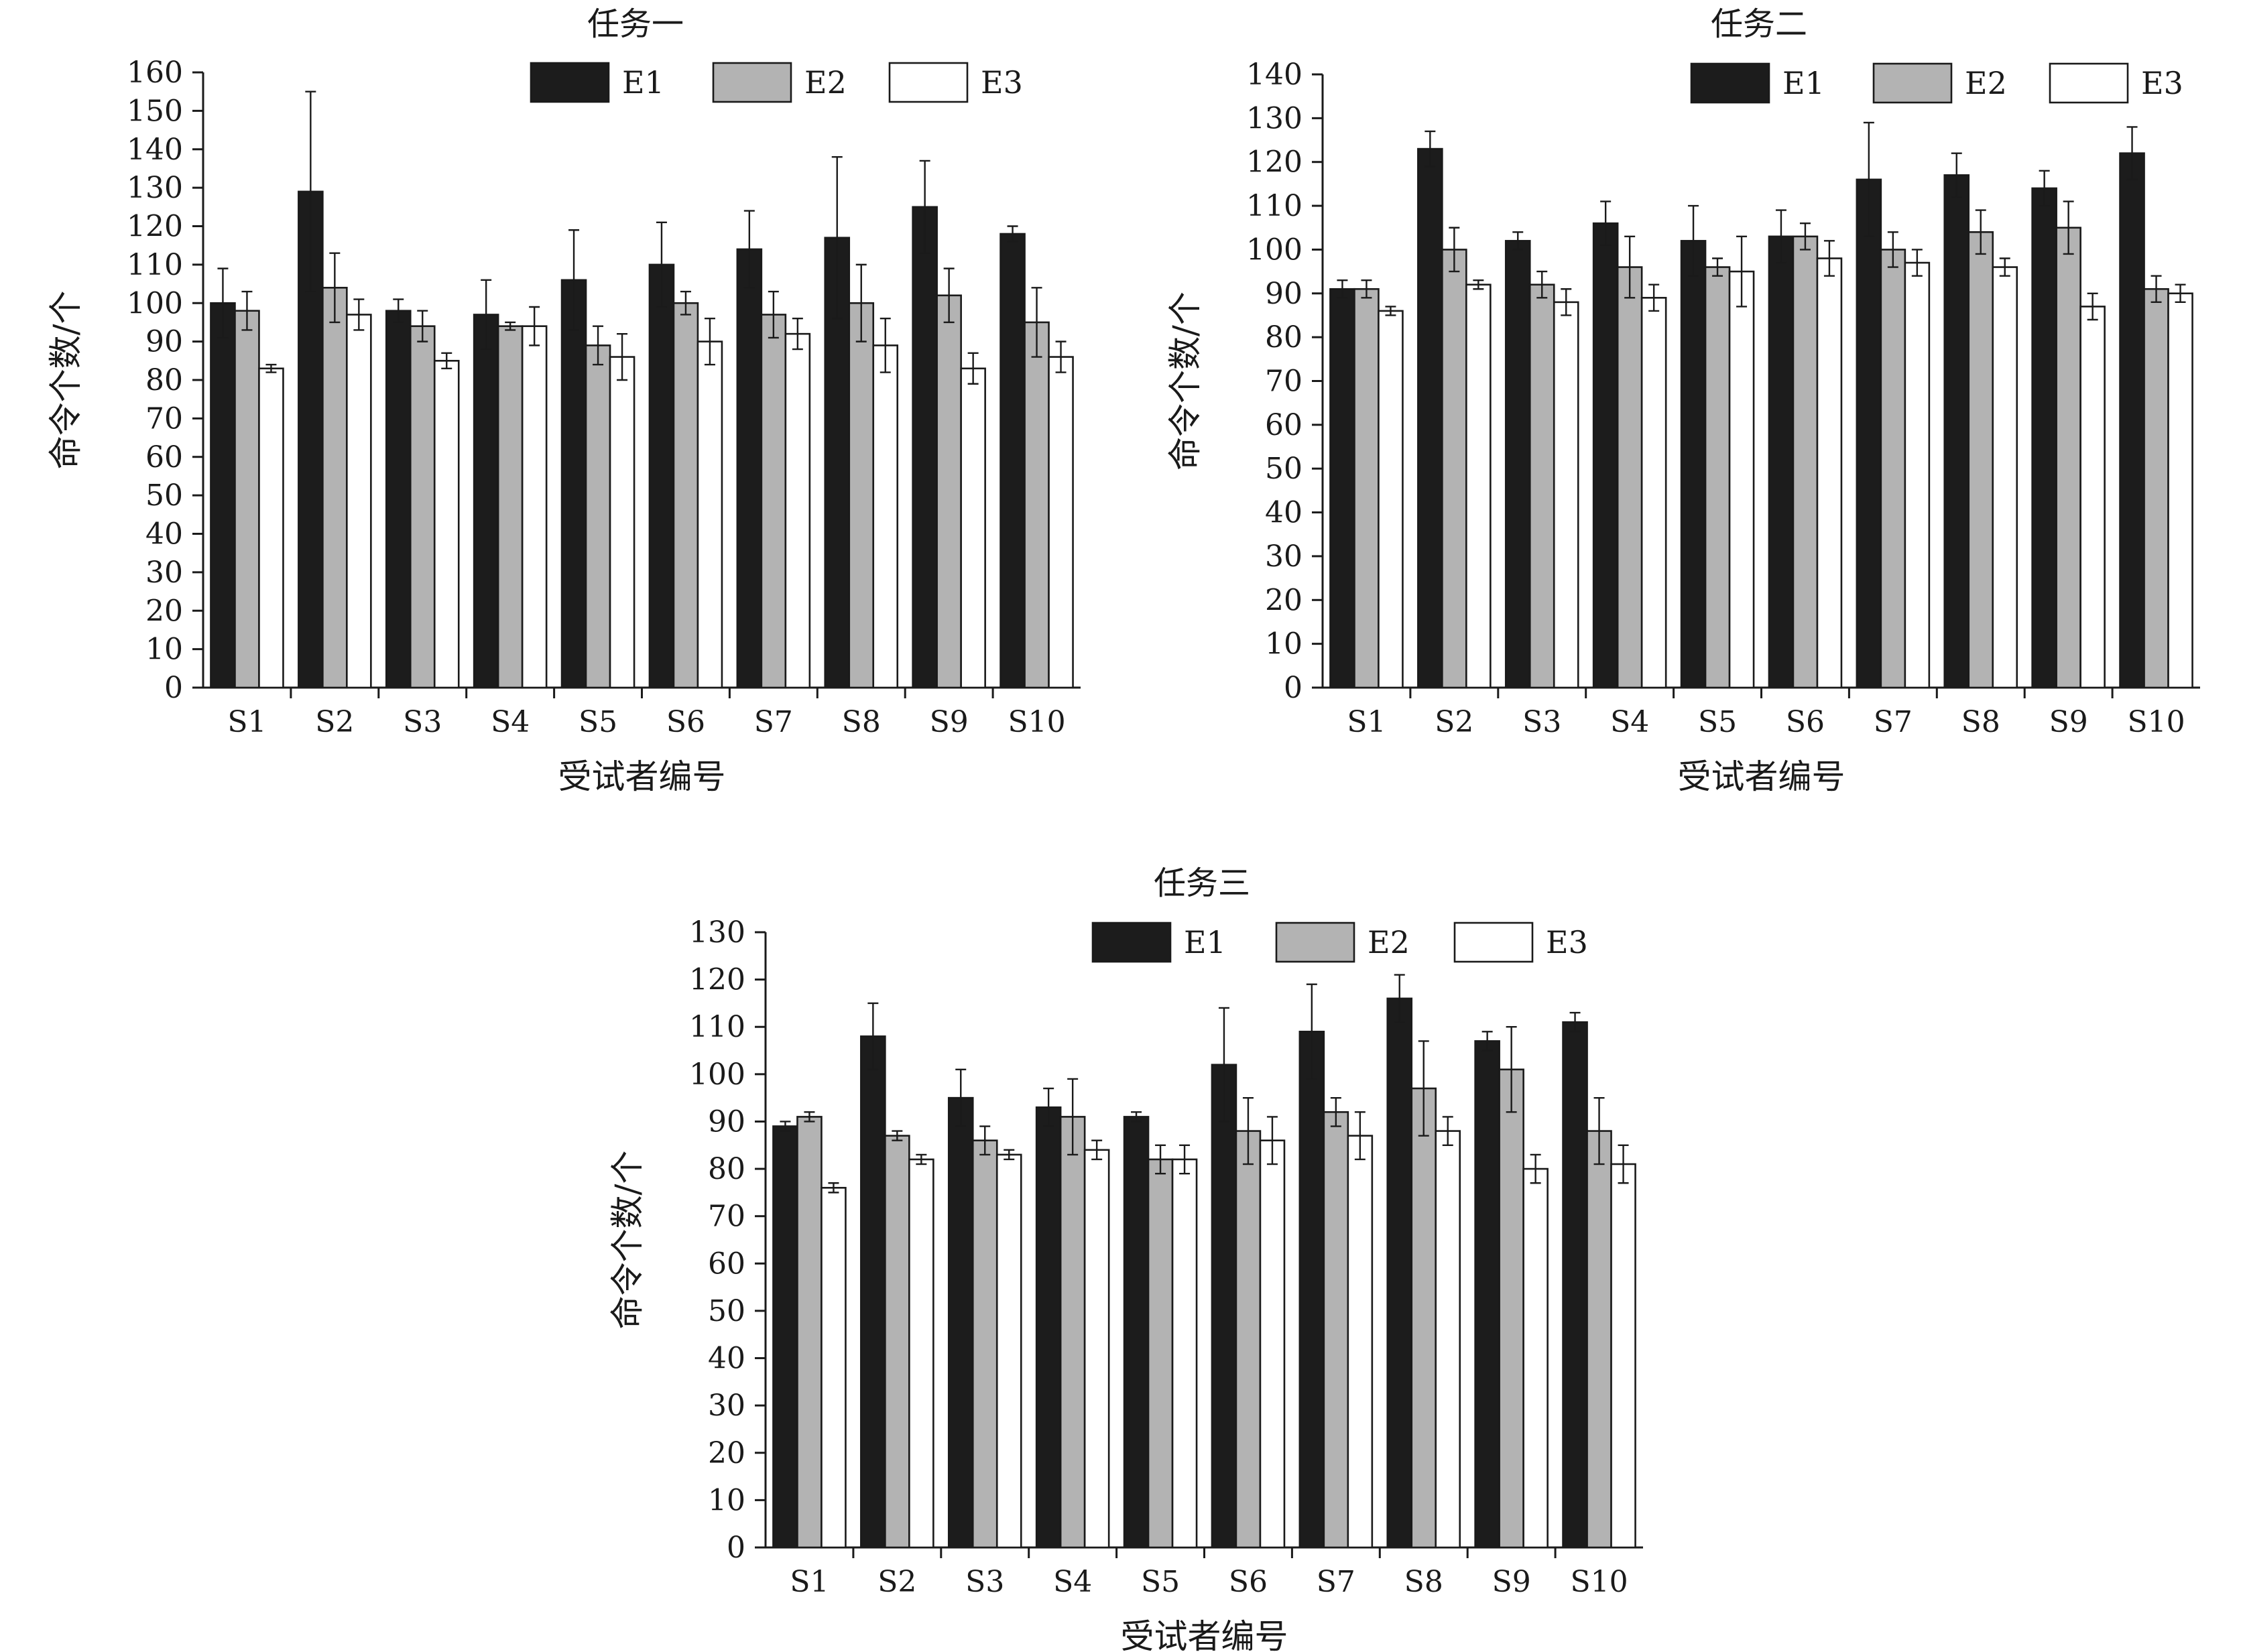 This screenshot has width=2243, height=1652. Describe the element at coordinates (1361, 1342) in the screenshot. I see `bar-task-3-s7-e3` at that location.